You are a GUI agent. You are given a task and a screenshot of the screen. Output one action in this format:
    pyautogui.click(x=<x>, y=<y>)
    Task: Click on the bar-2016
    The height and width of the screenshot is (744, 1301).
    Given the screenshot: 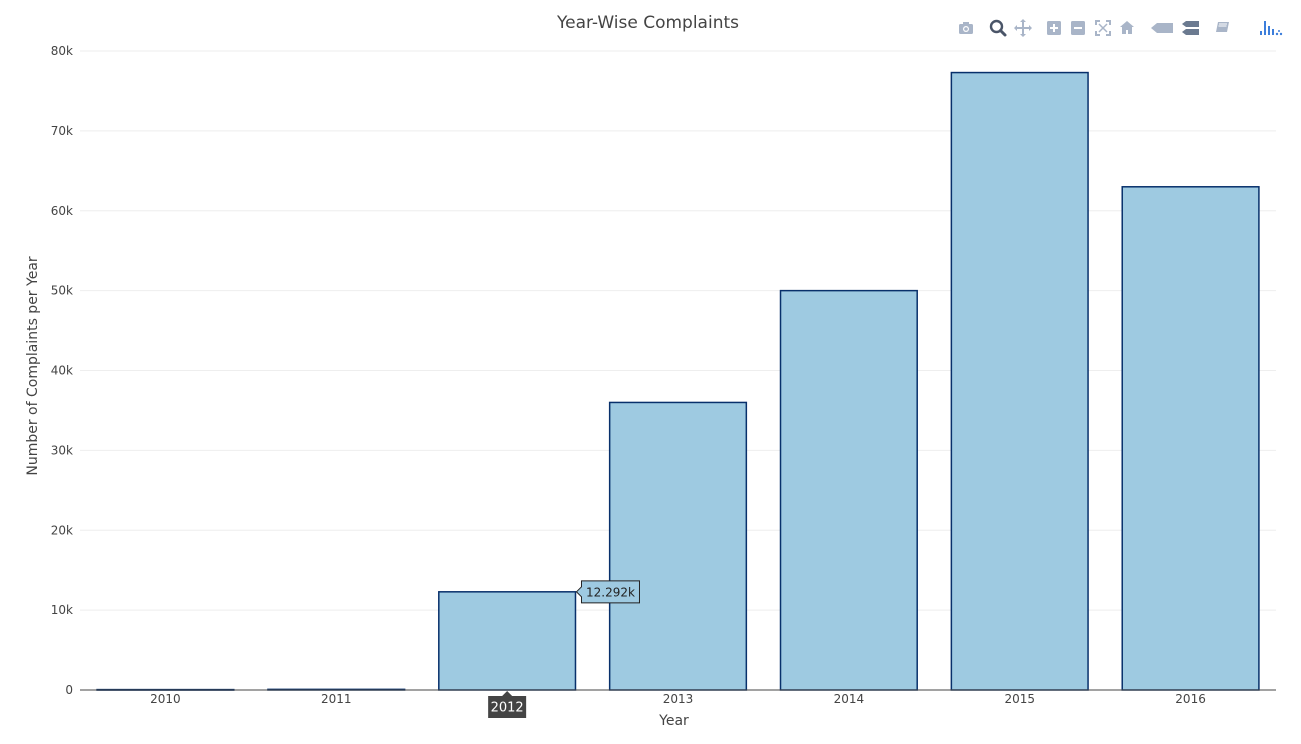 What is the action you would take?
    pyautogui.click(x=1190, y=438)
    